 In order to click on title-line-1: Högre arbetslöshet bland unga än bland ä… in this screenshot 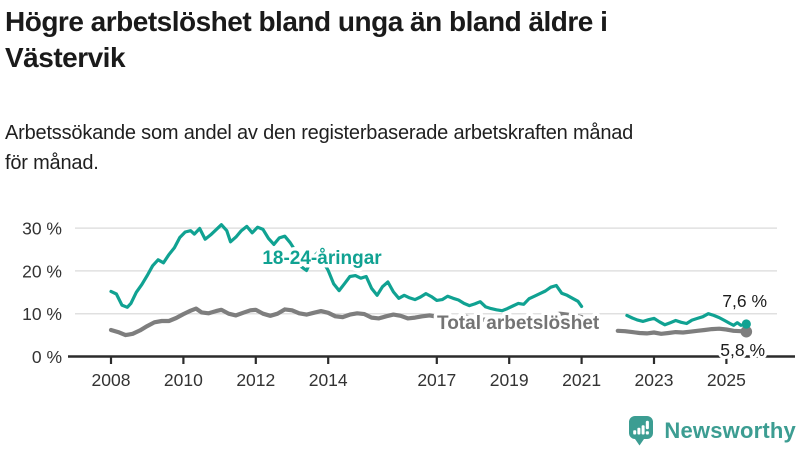, I will do `click(306, 21)`.